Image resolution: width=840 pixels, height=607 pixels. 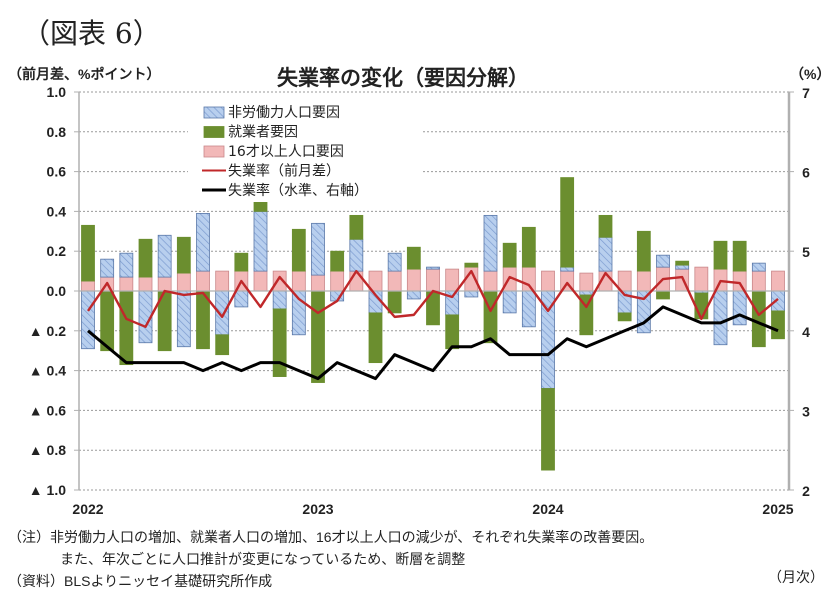 I want to click on x-tick-label: 2022, so click(x=87, y=509).